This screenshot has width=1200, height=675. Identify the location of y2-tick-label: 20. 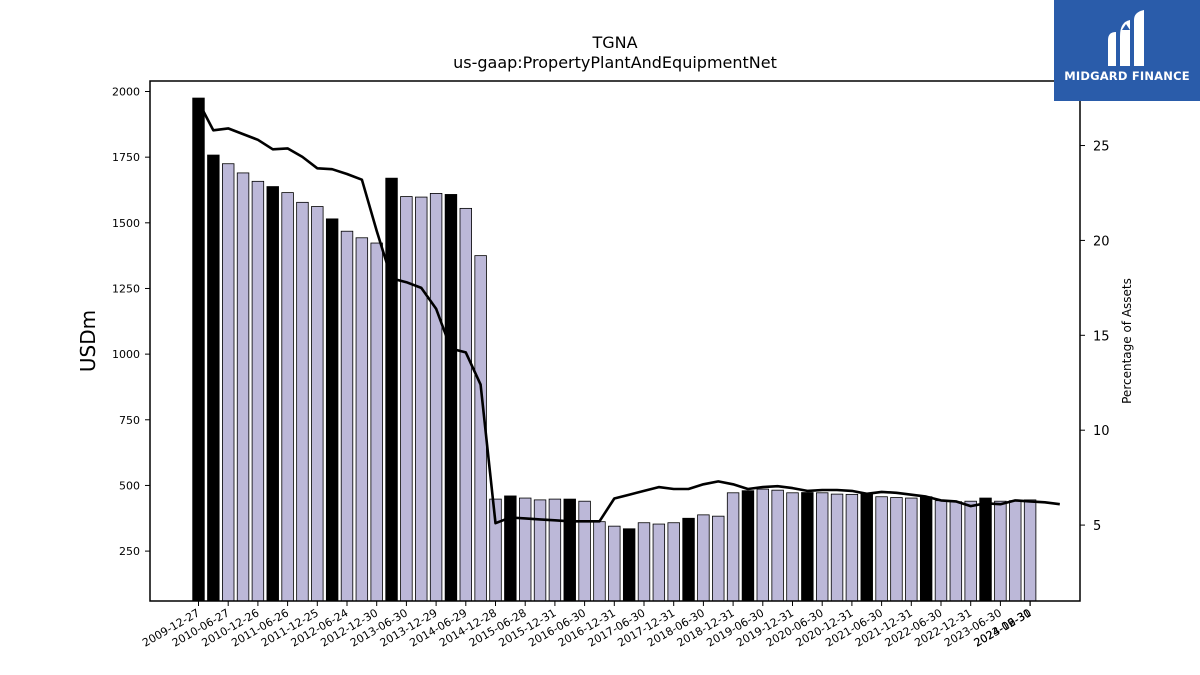
(1101, 241).